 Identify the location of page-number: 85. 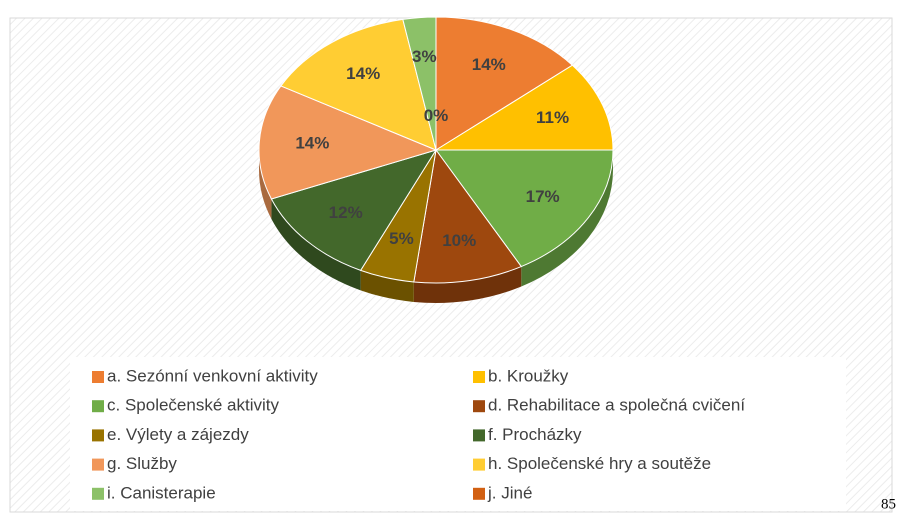
(888, 504).